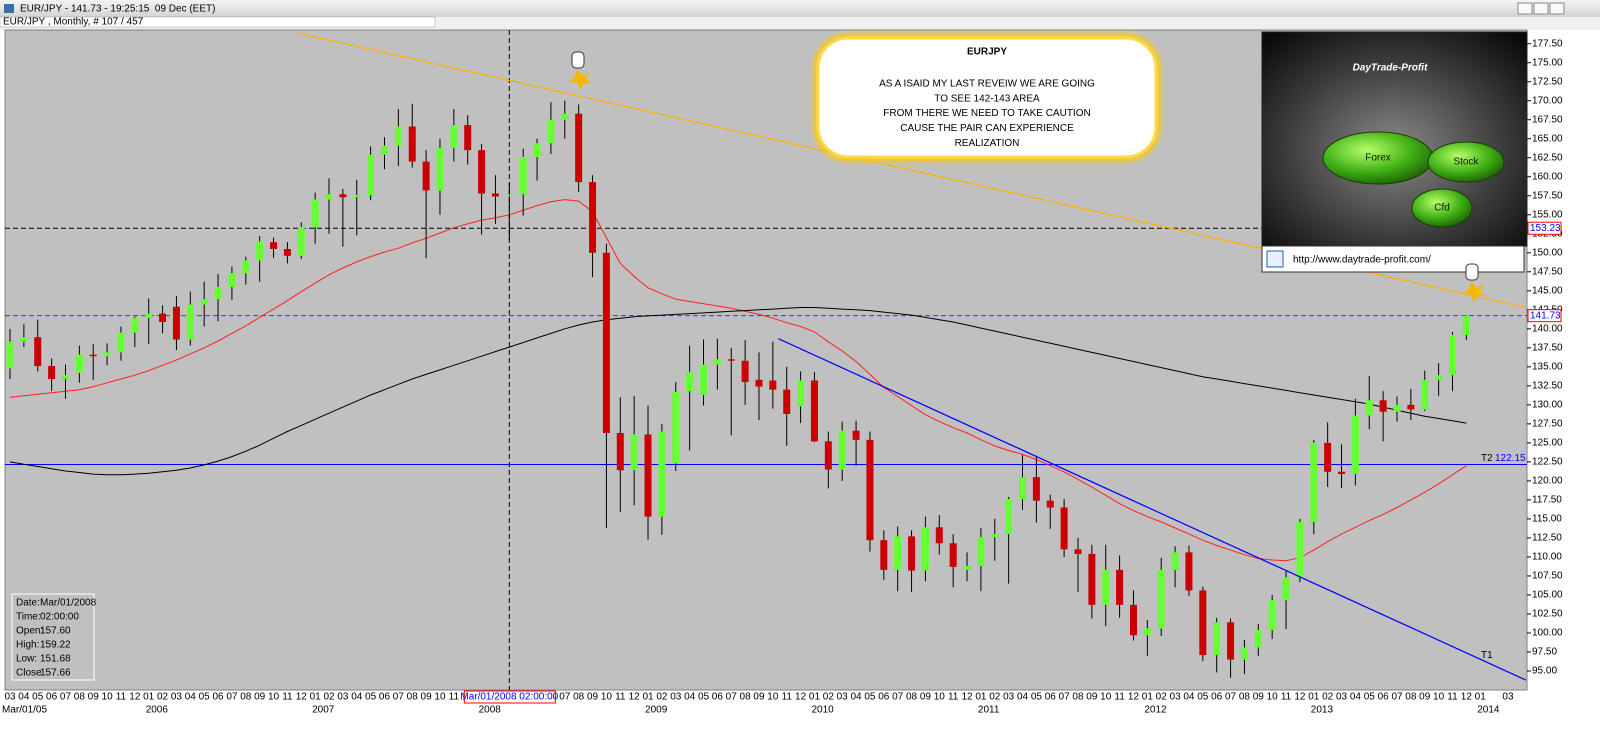 Image resolution: width=1600 pixels, height=734 pixels. I want to click on annotation-line: TO SEE 142-143 AREA, so click(987, 98).